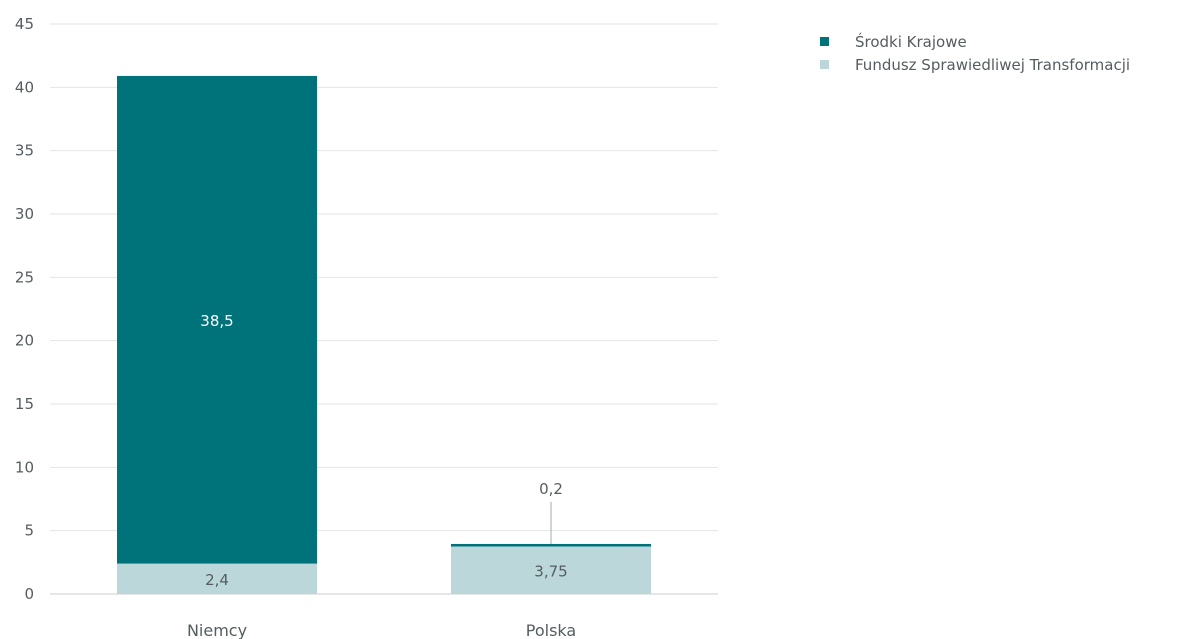 The height and width of the screenshot is (639, 1199). What do you see at coordinates (24, 467) in the screenshot?
I see `y-tick-label: 10` at bounding box center [24, 467].